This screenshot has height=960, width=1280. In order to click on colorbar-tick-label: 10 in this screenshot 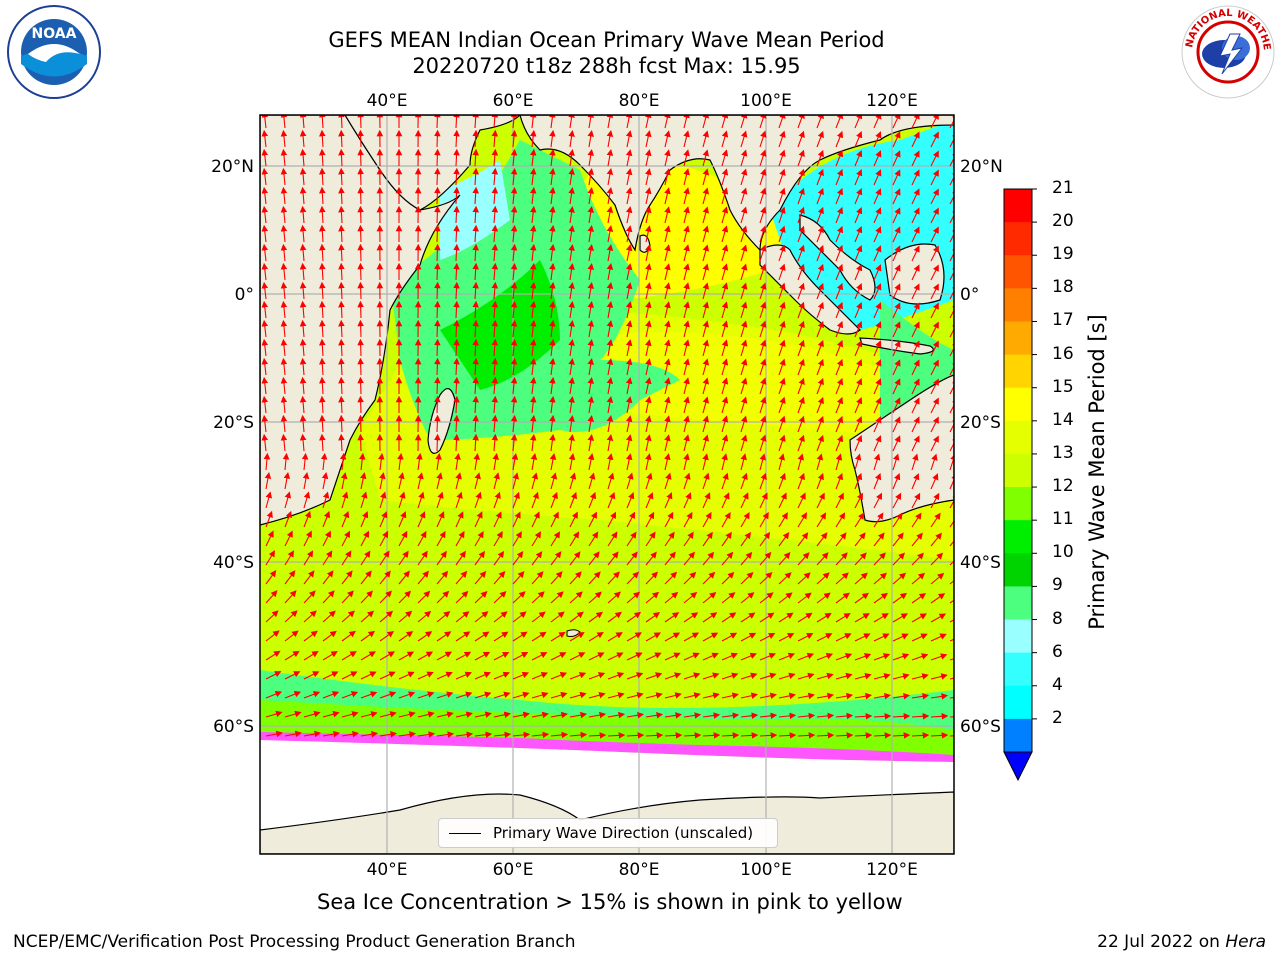, I will do `click(1063, 552)`.